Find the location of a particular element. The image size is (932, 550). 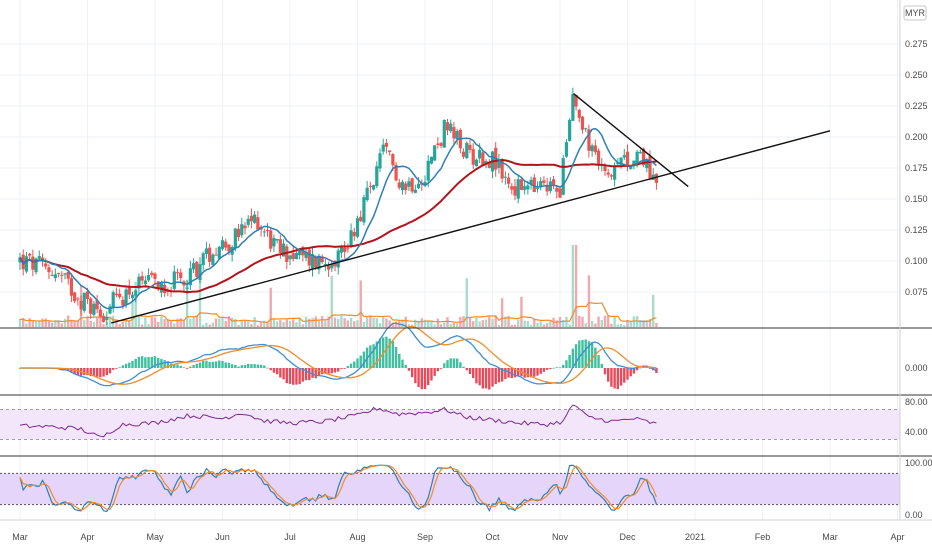

rsi-pane is located at coordinates (450, 422).